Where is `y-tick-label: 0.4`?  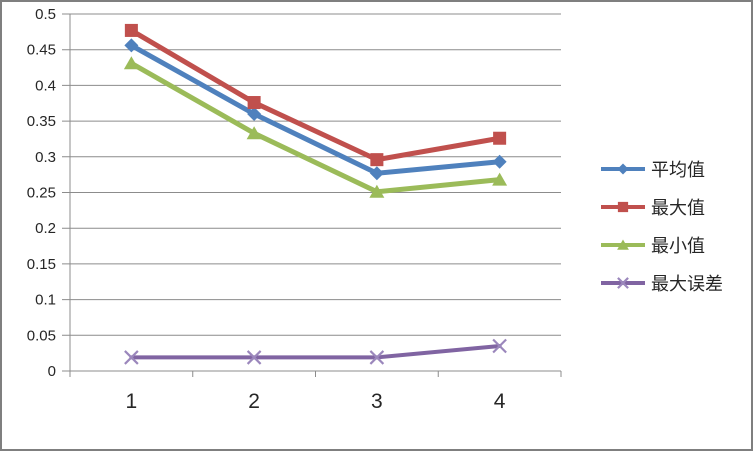 y-tick-label: 0.4 is located at coordinates (45, 85).